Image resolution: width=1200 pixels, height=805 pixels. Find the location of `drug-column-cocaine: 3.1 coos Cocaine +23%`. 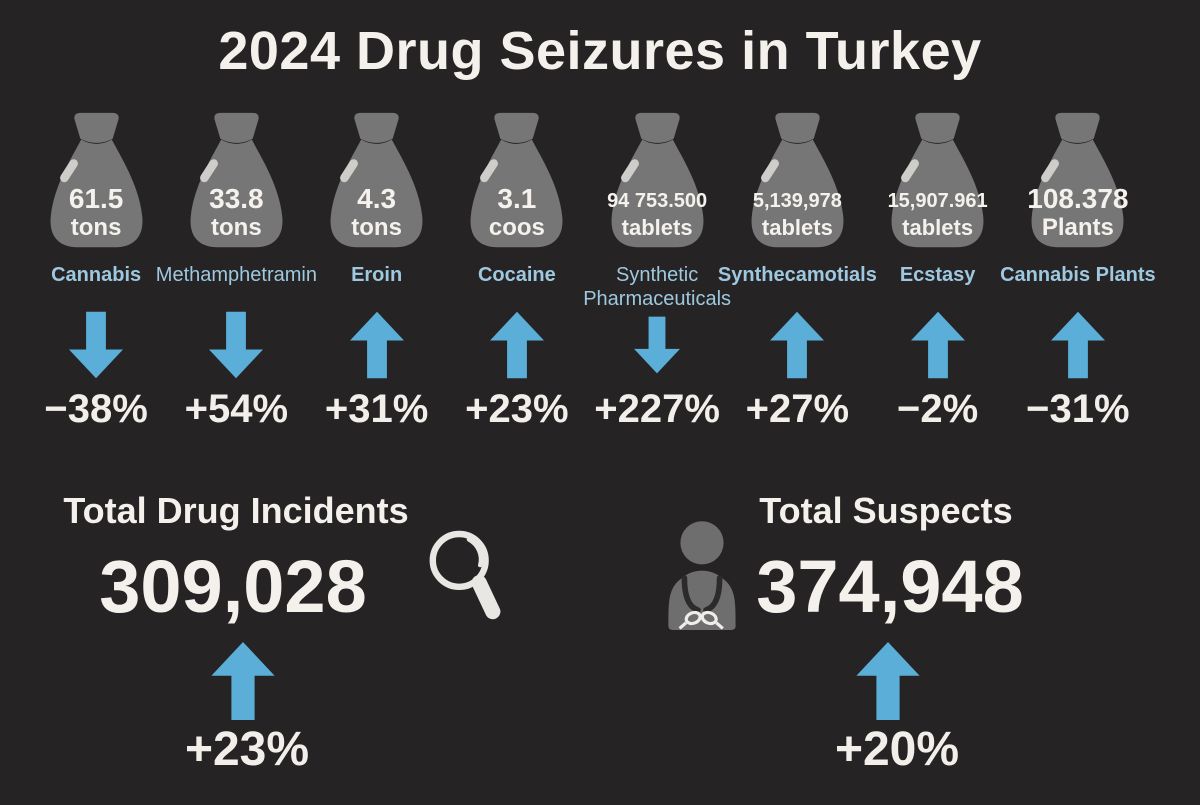

drug-column-cocaine: 3.1 coos Cocaine +23% is located at coordinates (517, 271).